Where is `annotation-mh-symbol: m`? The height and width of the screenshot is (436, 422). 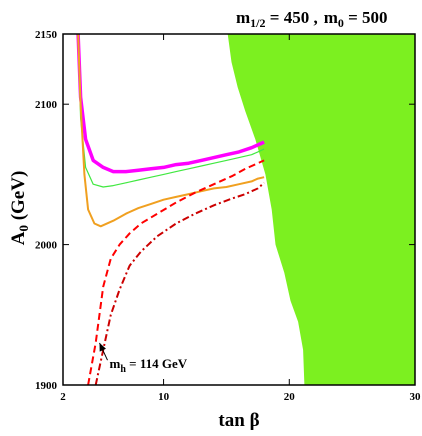 annotation-mh-symbol: m is located at coordinates (115, 363).